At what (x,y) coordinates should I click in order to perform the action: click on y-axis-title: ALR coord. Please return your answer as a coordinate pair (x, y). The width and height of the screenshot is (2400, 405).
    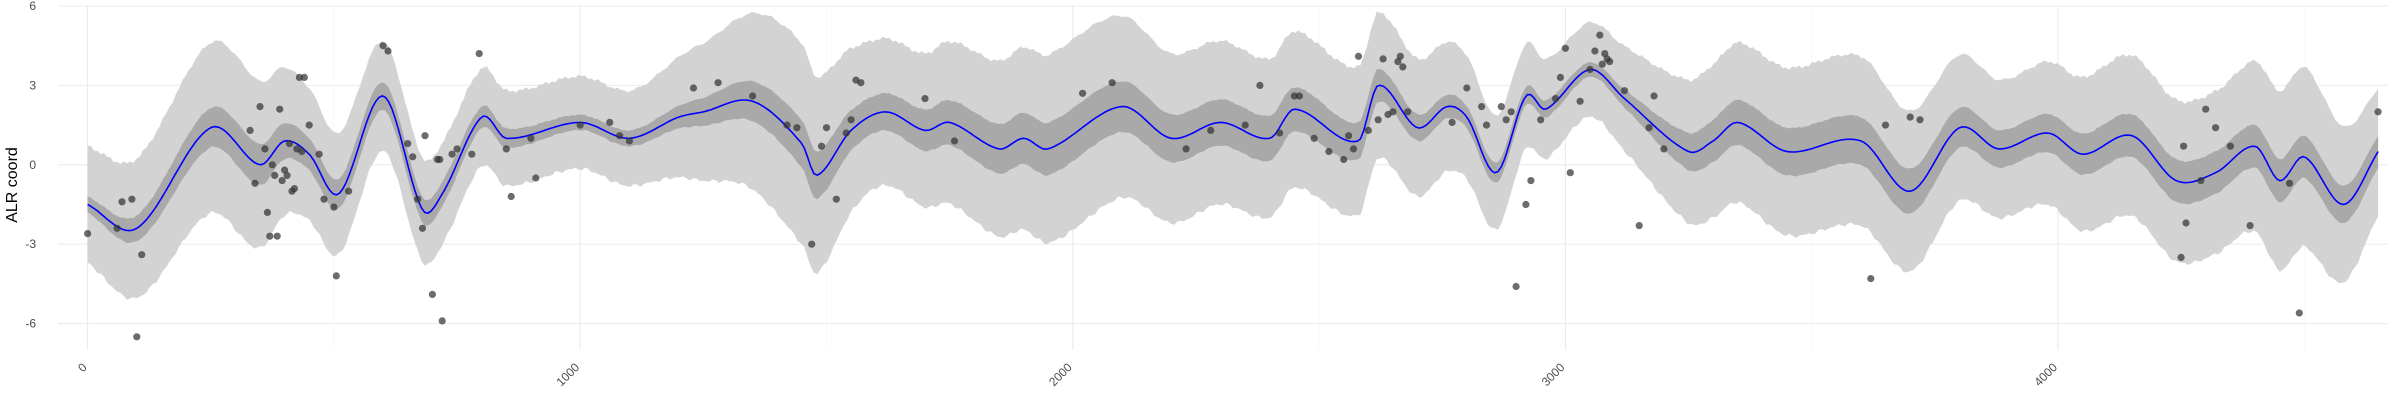
    Looking at the image, I should click on (12, 185).